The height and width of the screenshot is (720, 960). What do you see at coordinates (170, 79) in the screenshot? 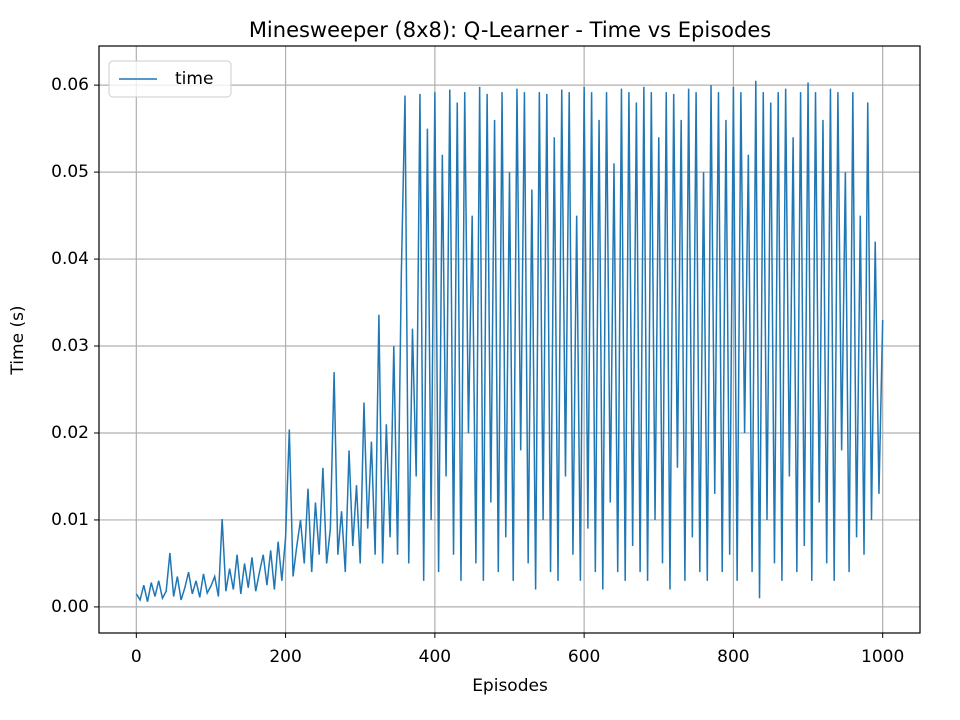
I see `legend-box` at bounding box center [170, 79].